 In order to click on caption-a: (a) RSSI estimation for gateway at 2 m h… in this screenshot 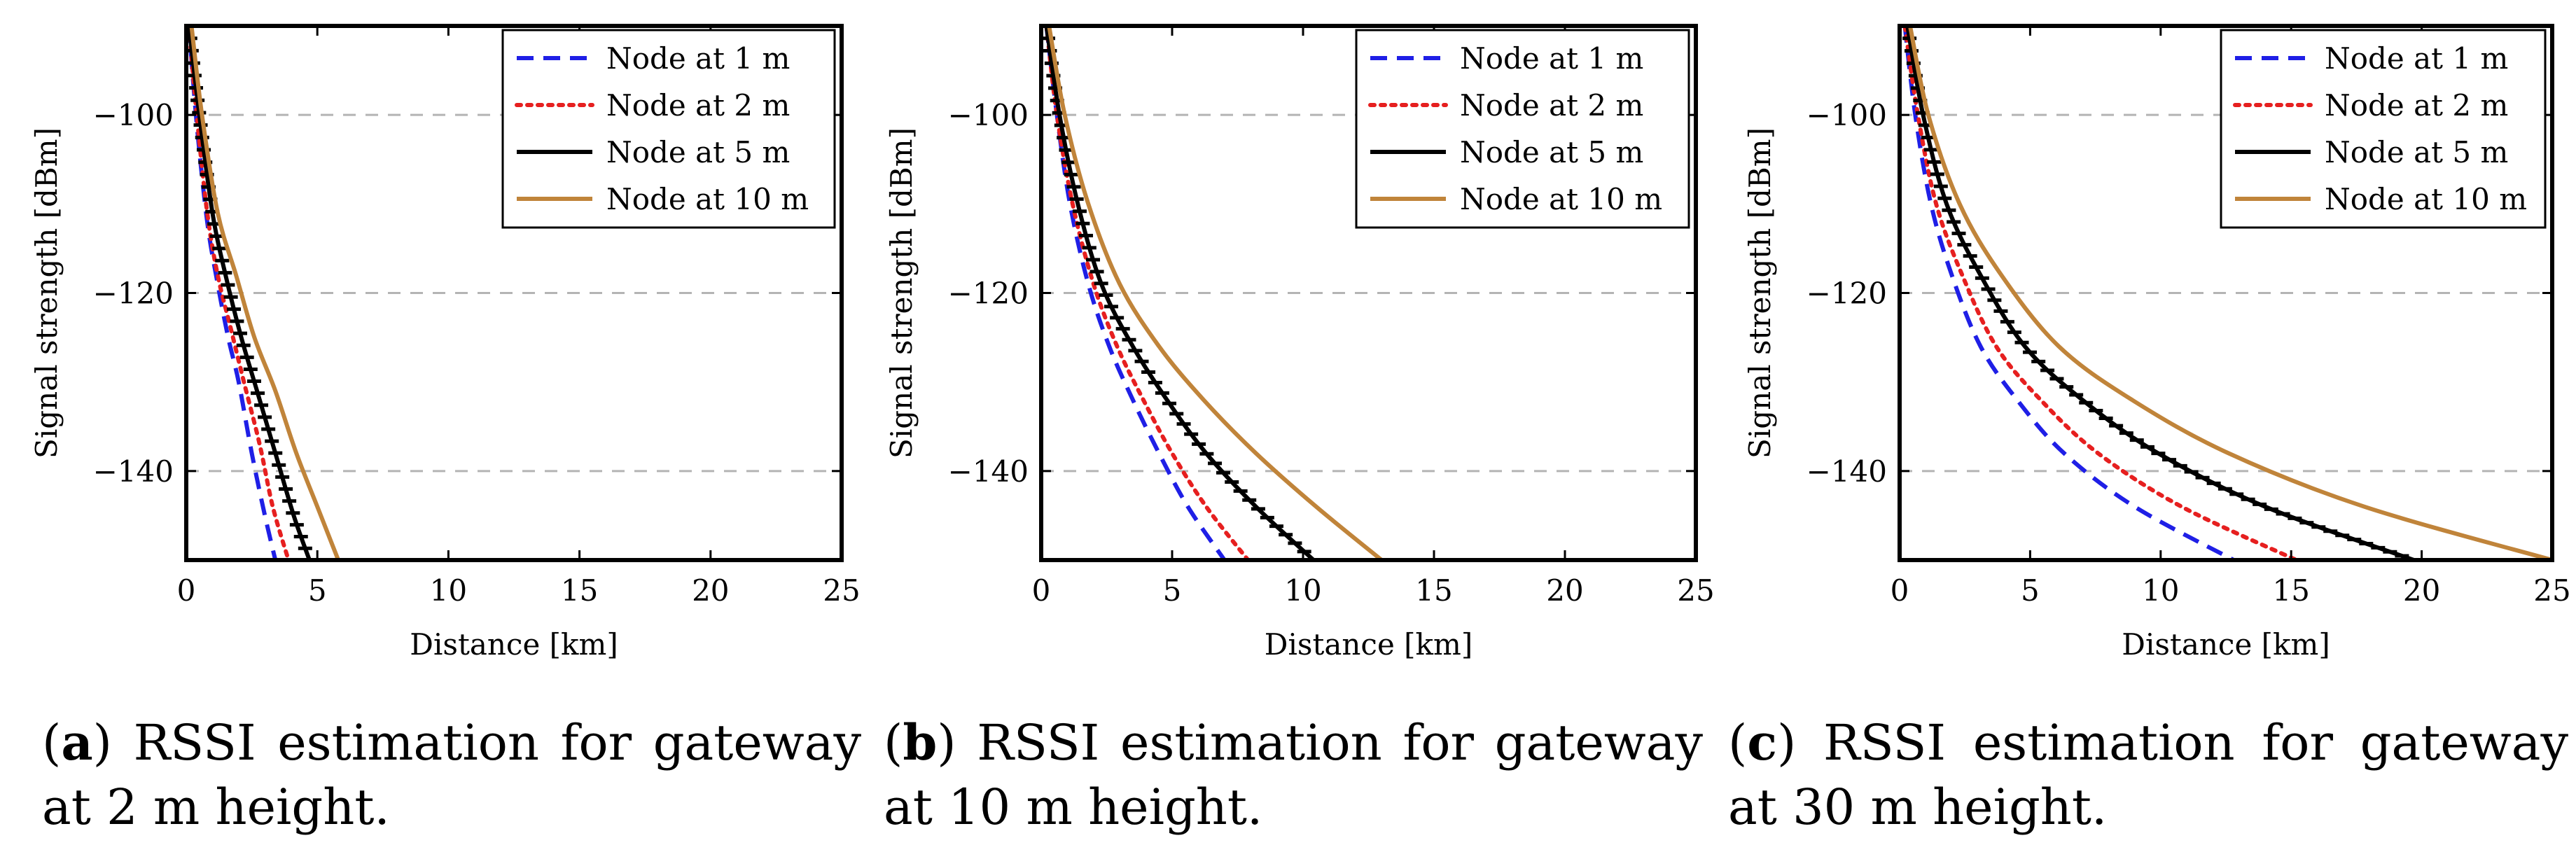, I will do `click(451, 775)`.